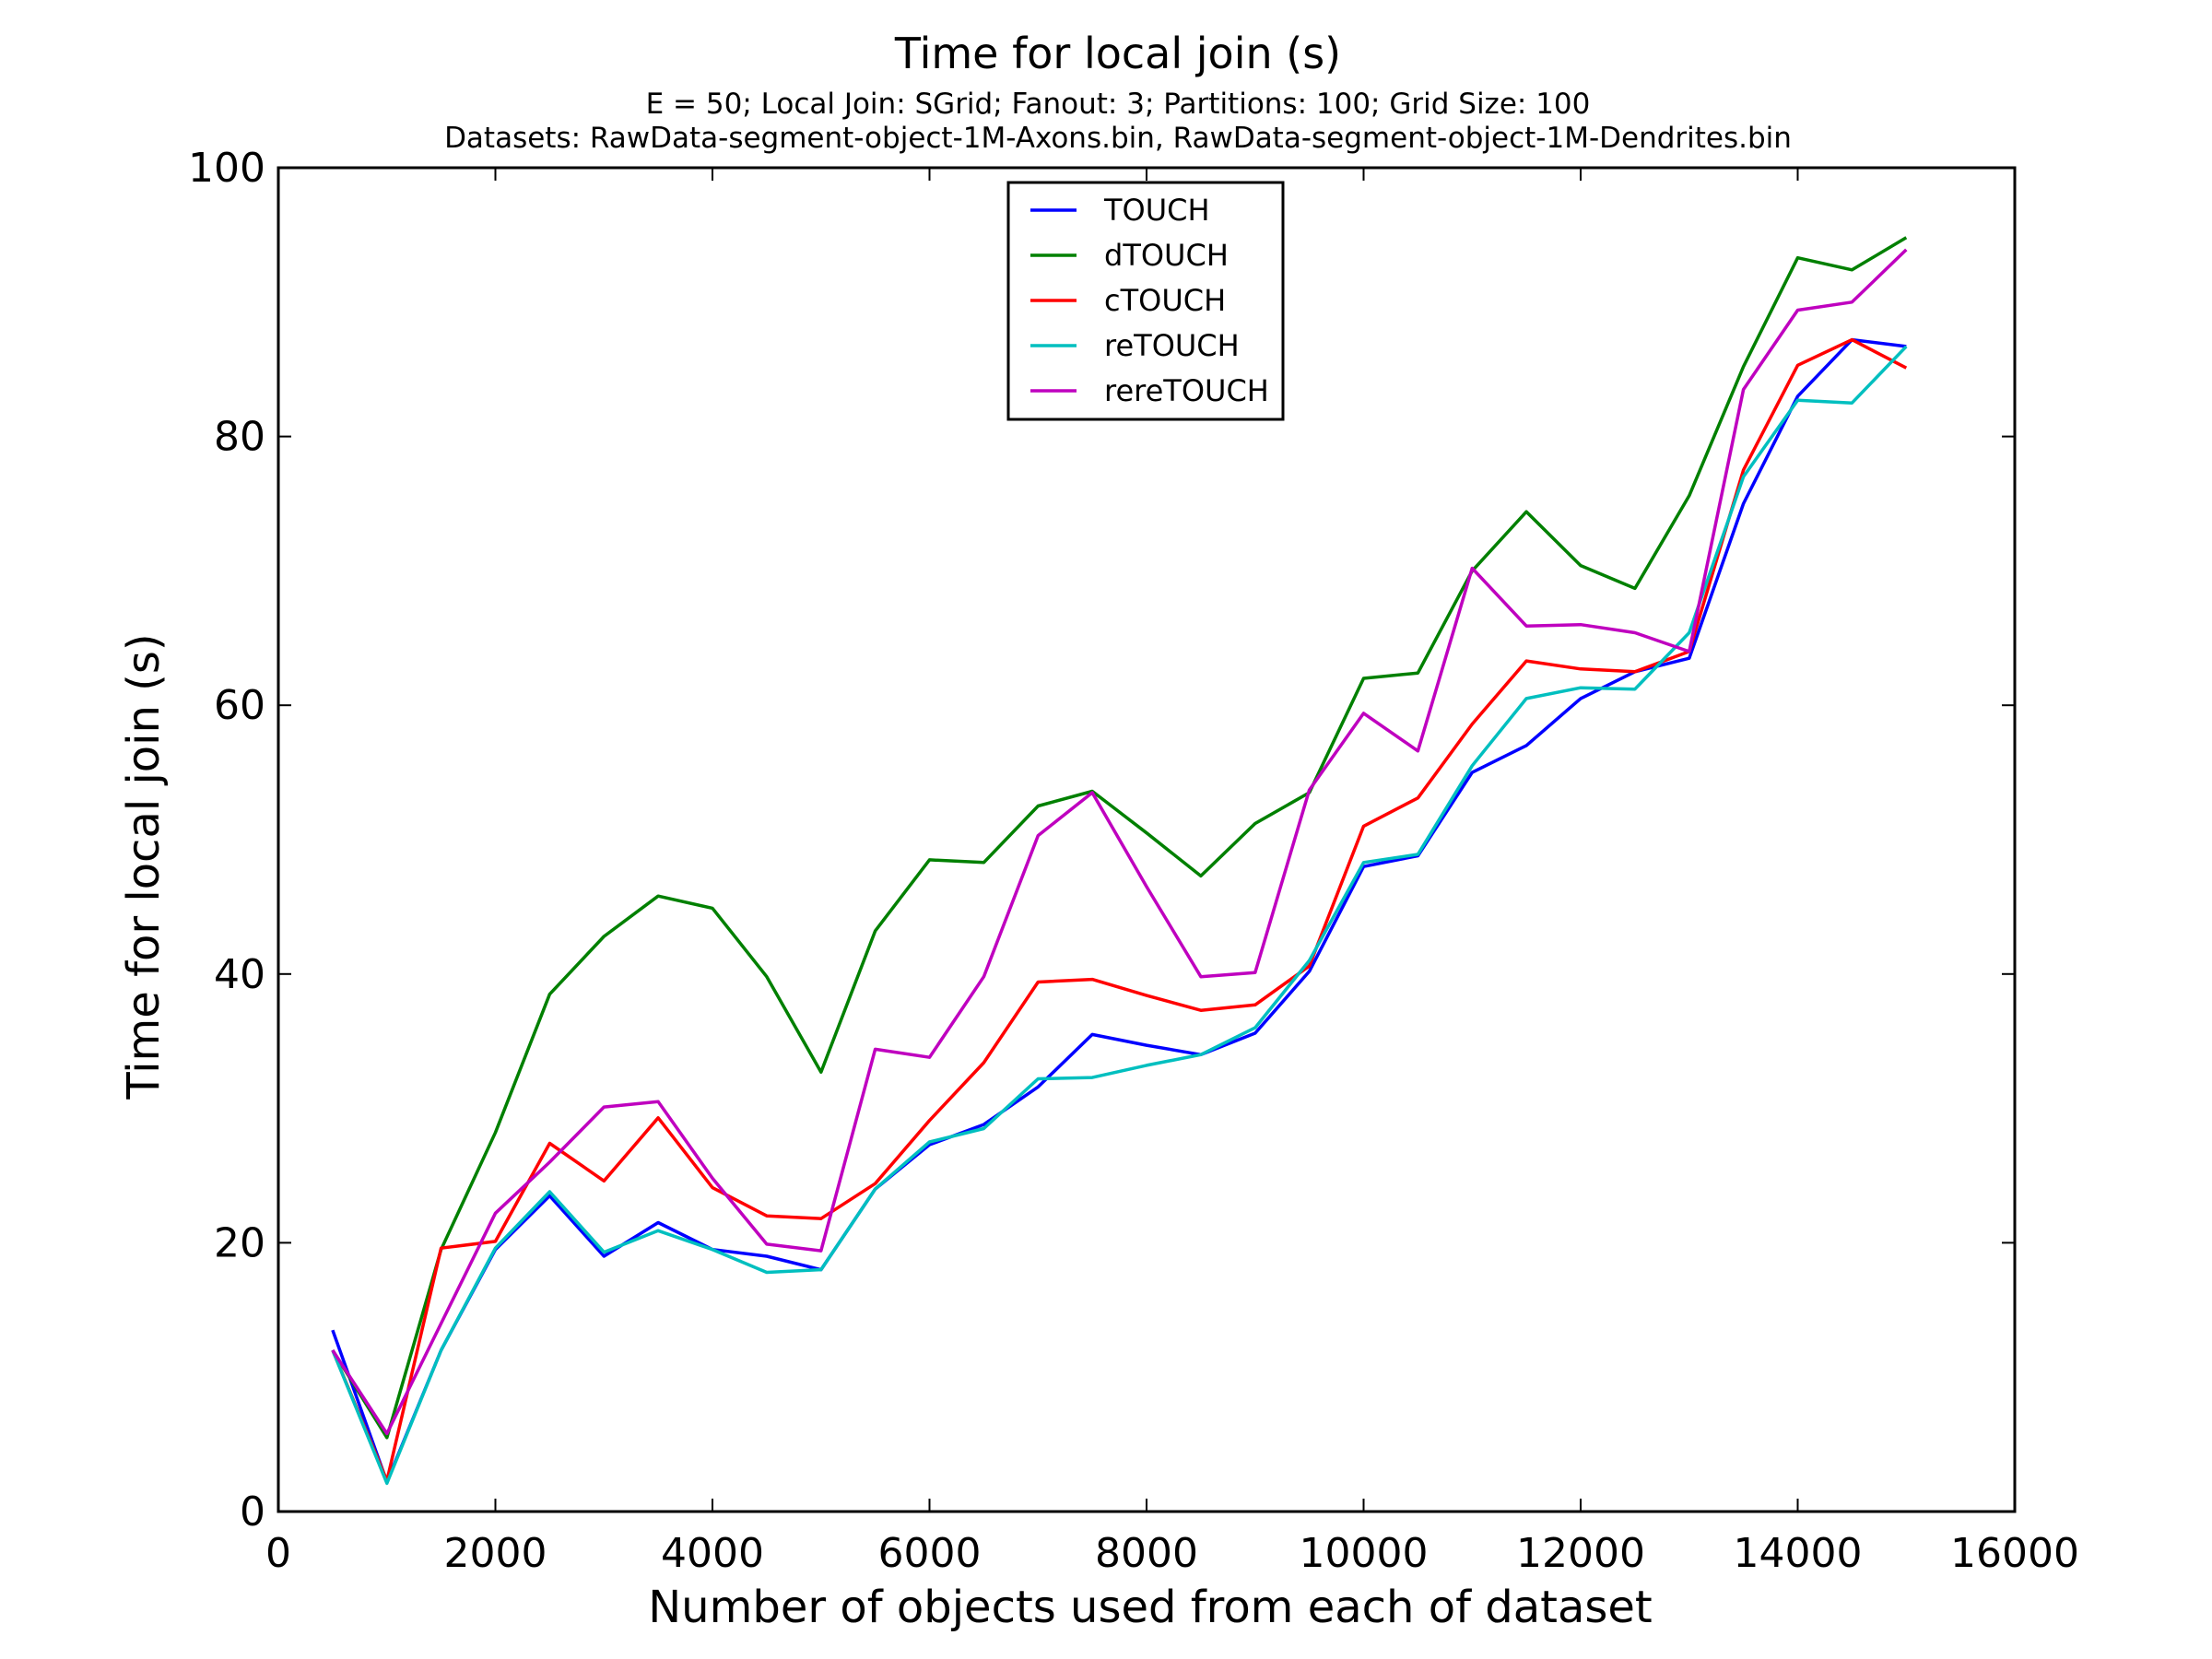 Image resolution: width=2212 pixels, height=1659 pixels. I want to click on y-tick-label: 20, so click(239, 1242).